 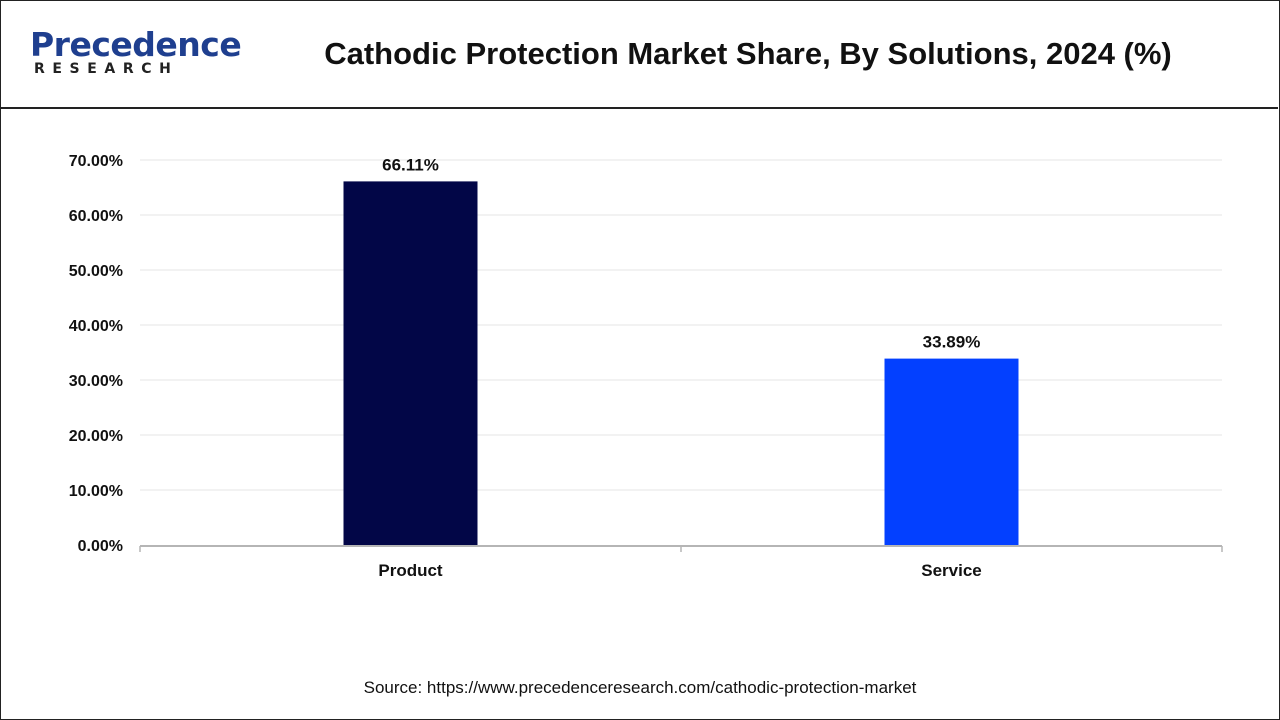 What do you see at coordinates (136, 44) in the screenshot?
I see `brand-name: Precedence` at bounding box center [136, 44].